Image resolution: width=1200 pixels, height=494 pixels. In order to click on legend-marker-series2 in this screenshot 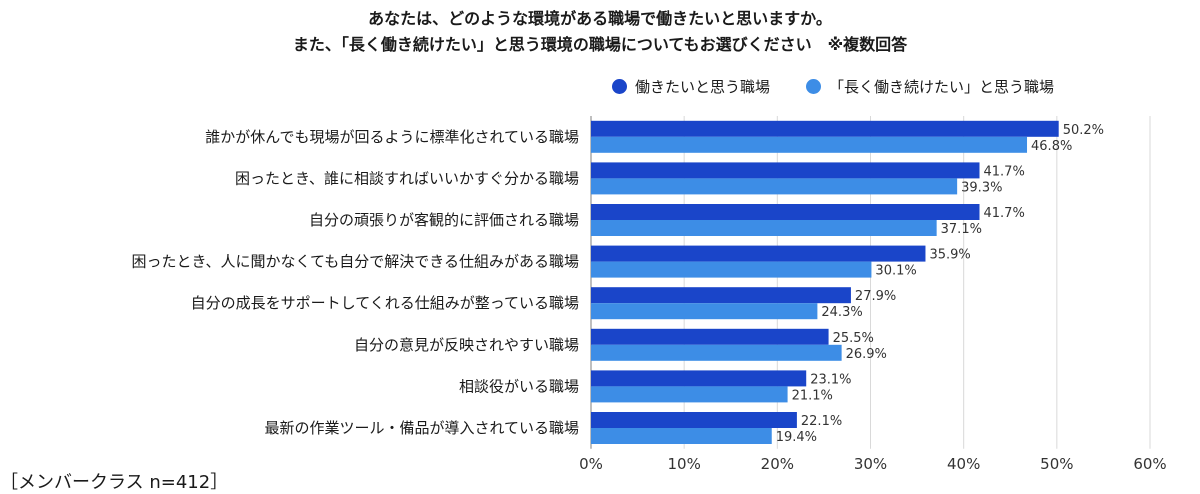, I will do `click(814, 86)`.